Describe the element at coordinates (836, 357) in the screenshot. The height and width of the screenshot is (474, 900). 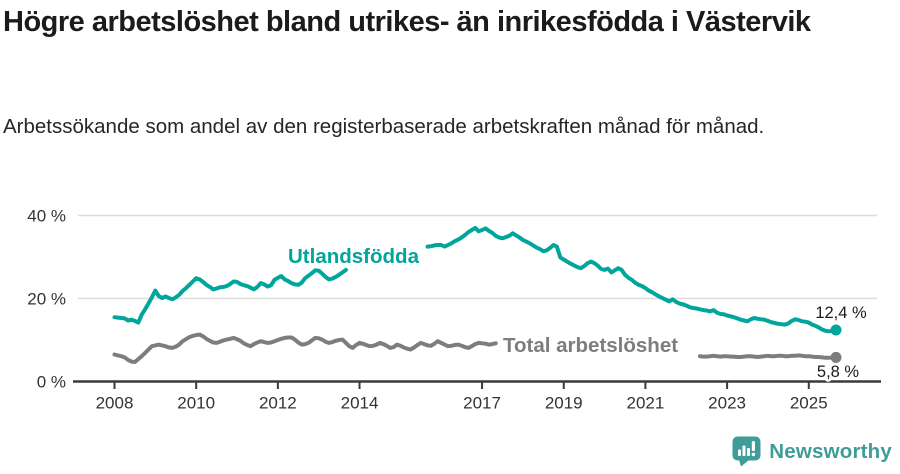
I see `series-end-dot-total` at that location.